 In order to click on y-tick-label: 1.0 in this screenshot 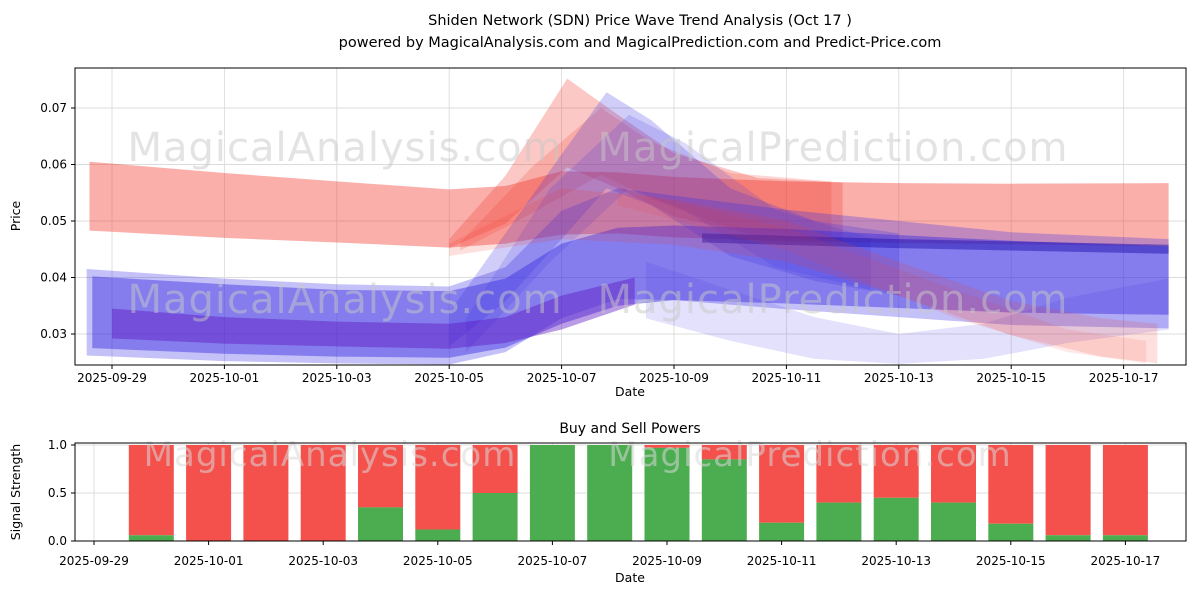, I will do `click(57, 445)`.